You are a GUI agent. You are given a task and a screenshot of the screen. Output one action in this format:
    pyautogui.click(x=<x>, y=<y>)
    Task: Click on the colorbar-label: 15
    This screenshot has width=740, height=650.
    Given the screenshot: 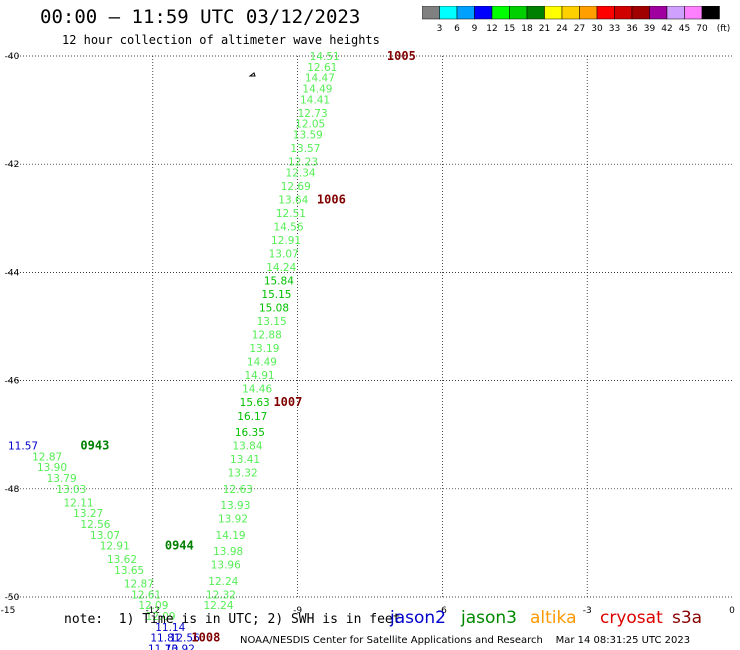 What is the action you would take?
    pyautogui.click(x=509, y=29)
    